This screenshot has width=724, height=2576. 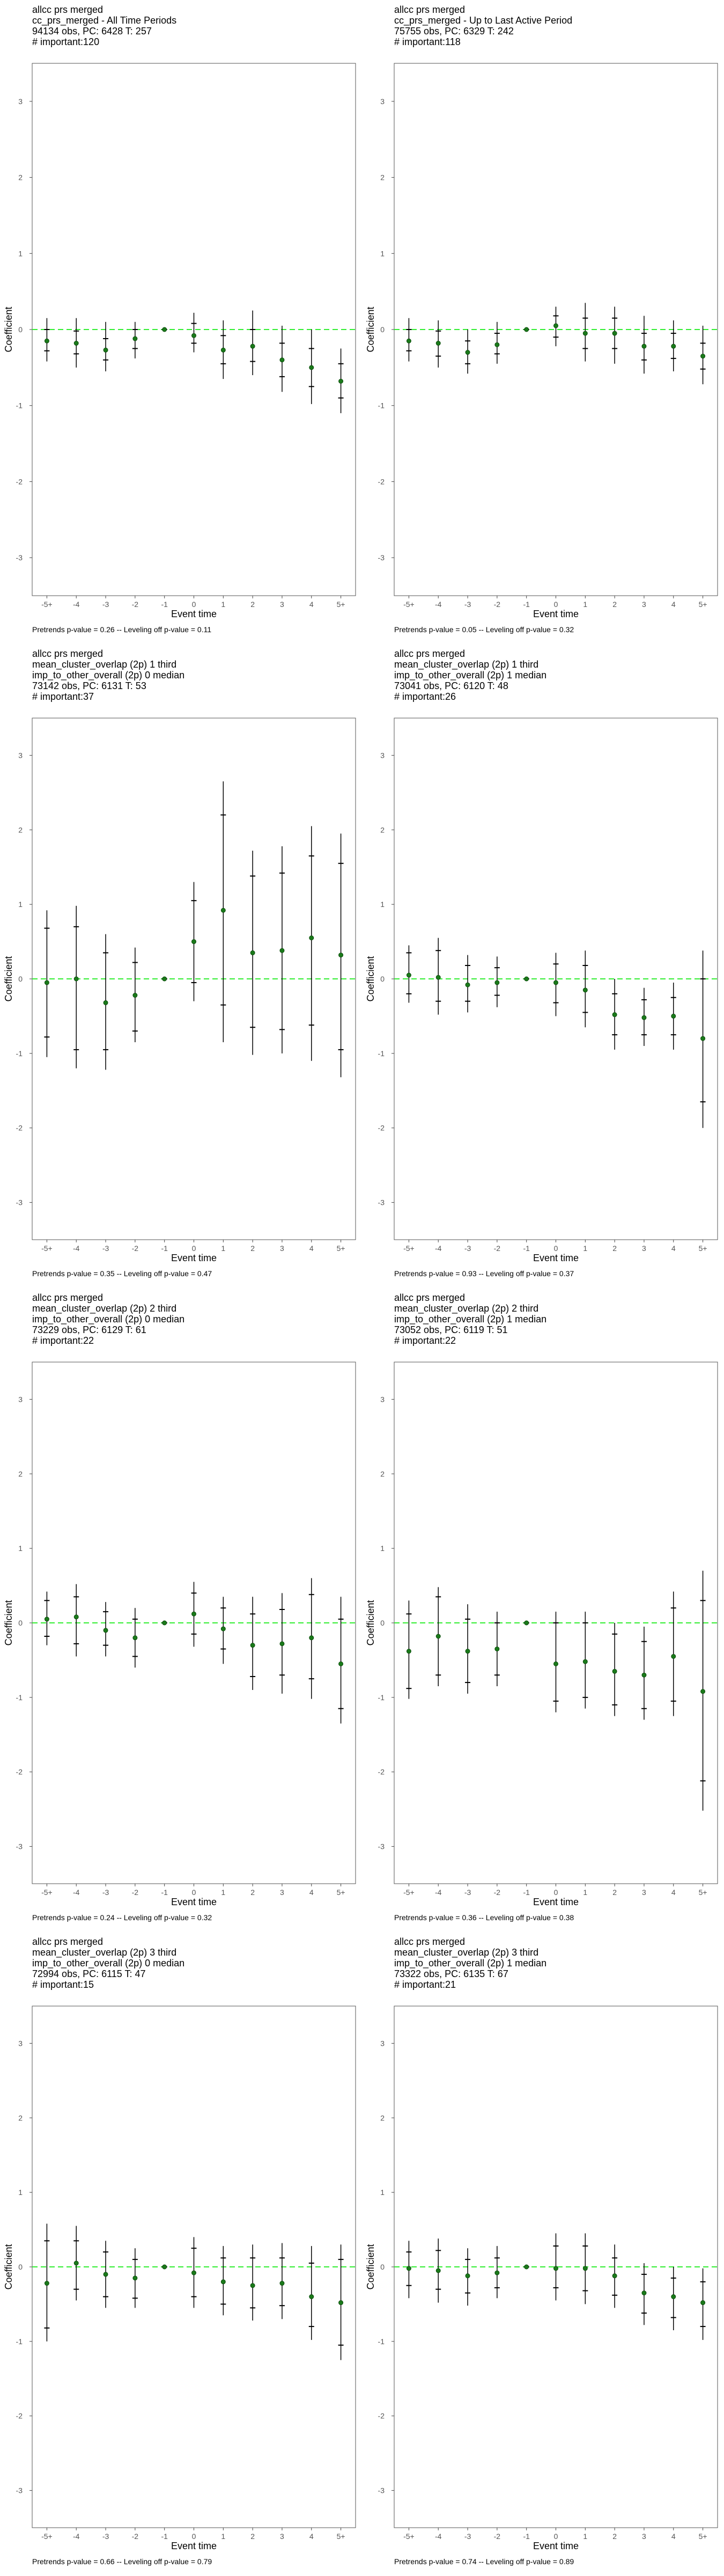 What do you see at coordinates (427, 41) in the screenshot?
I see `chart-title-line: # important:118` at bounding box center [427, 41].